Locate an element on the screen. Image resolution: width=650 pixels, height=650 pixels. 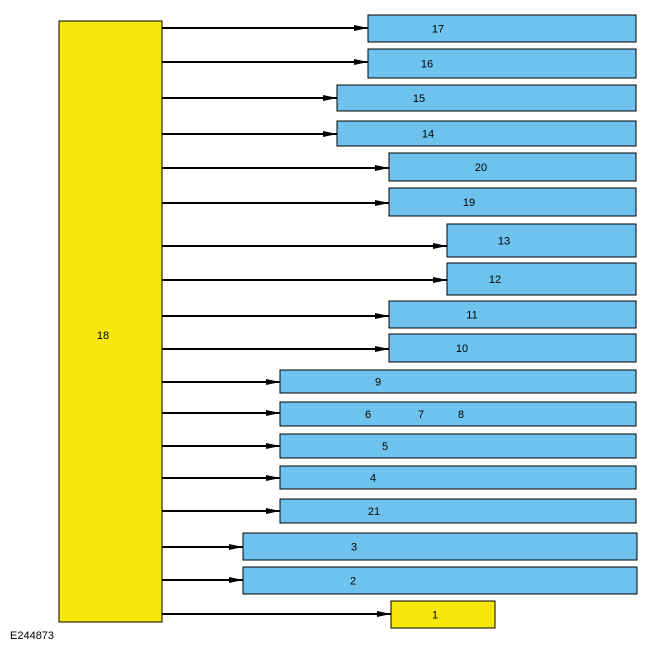
target-label: 14 is located at coordinates (428, 134).